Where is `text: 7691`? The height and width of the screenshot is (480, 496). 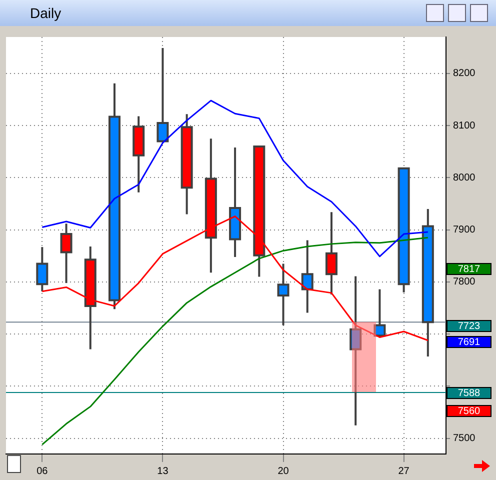
text: 7691 is located at coordinates (469, 342).